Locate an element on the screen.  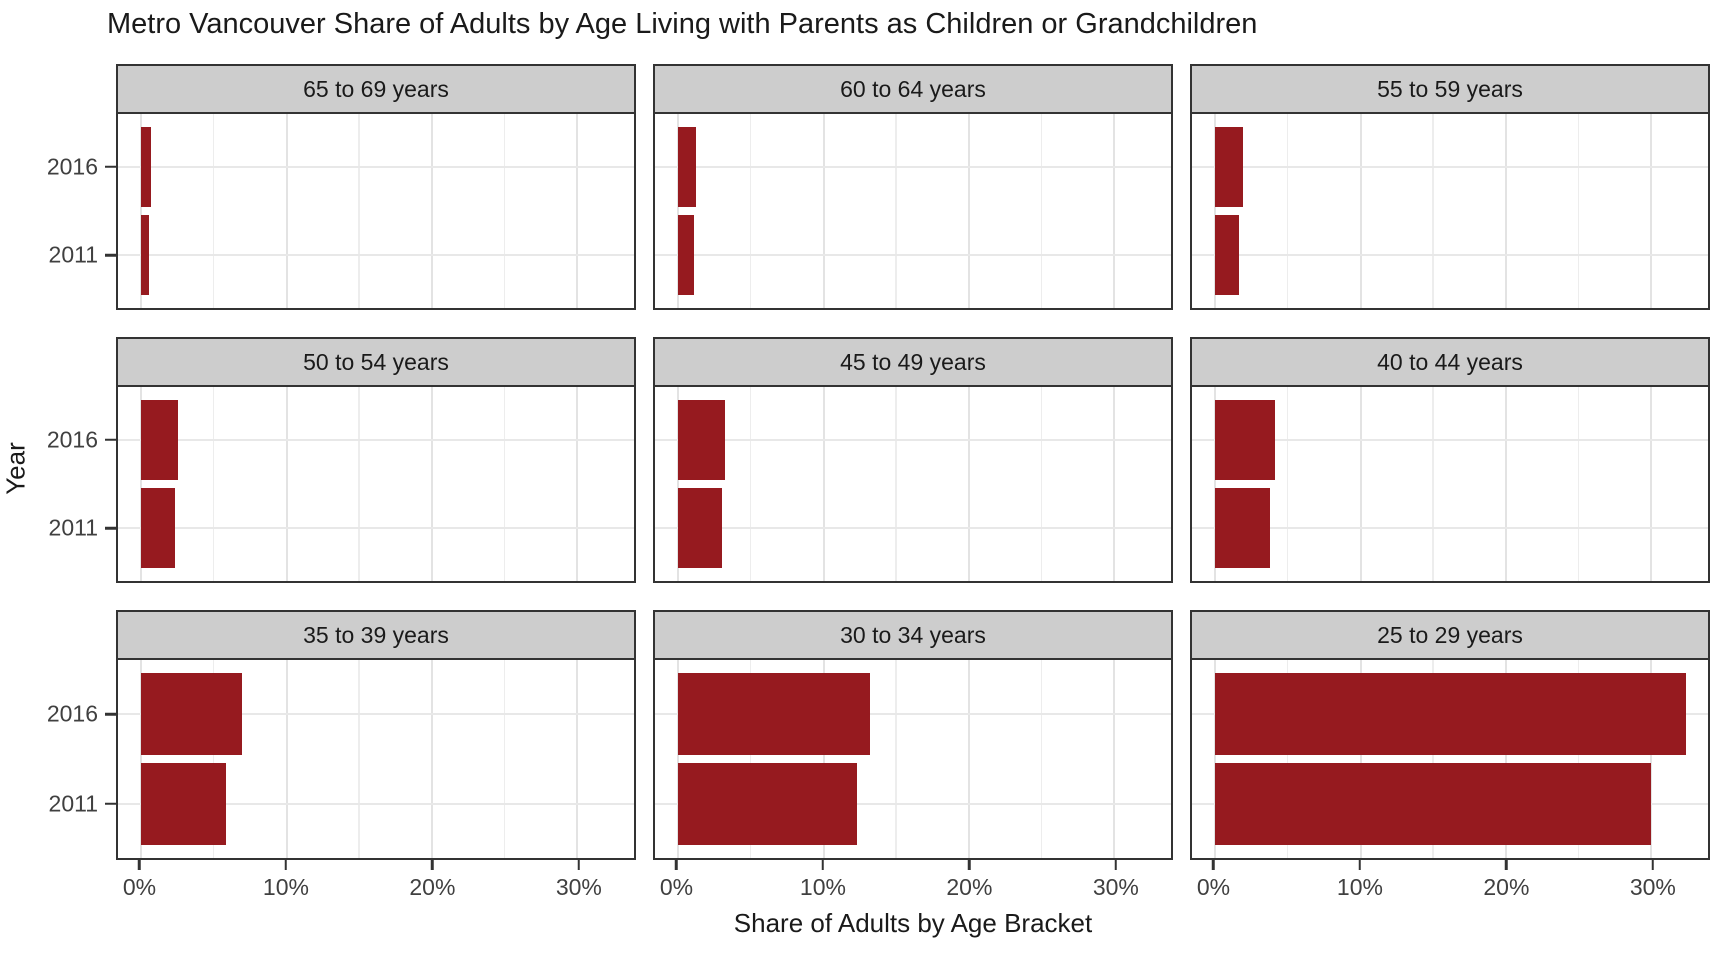
facet-strip: 45 to 49 years is located at coordinates (913, 362).